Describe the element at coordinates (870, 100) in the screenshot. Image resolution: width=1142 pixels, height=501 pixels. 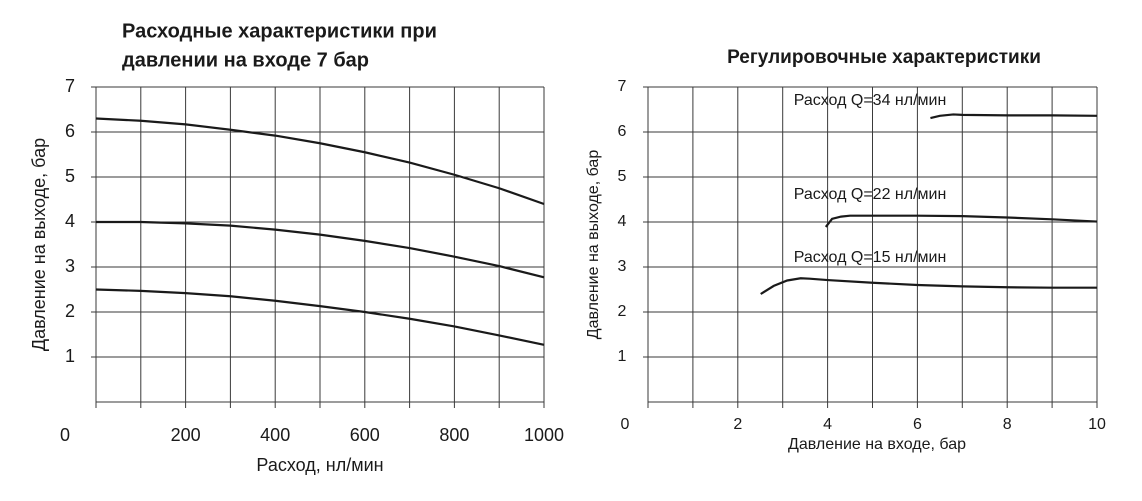
I see `series-label: Расход Q=34 нл/мин` at that location.